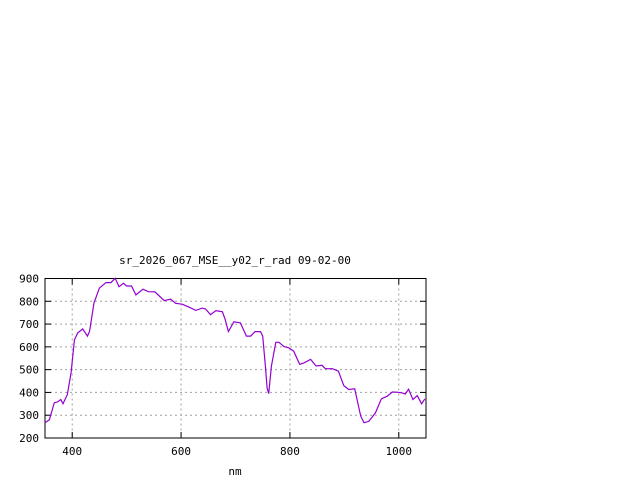 The width and height of the screenshot is (640, 480). Describe the element at coordinates (29, 347) in the screenshot. I see `y-tick-label: 600` at that location.